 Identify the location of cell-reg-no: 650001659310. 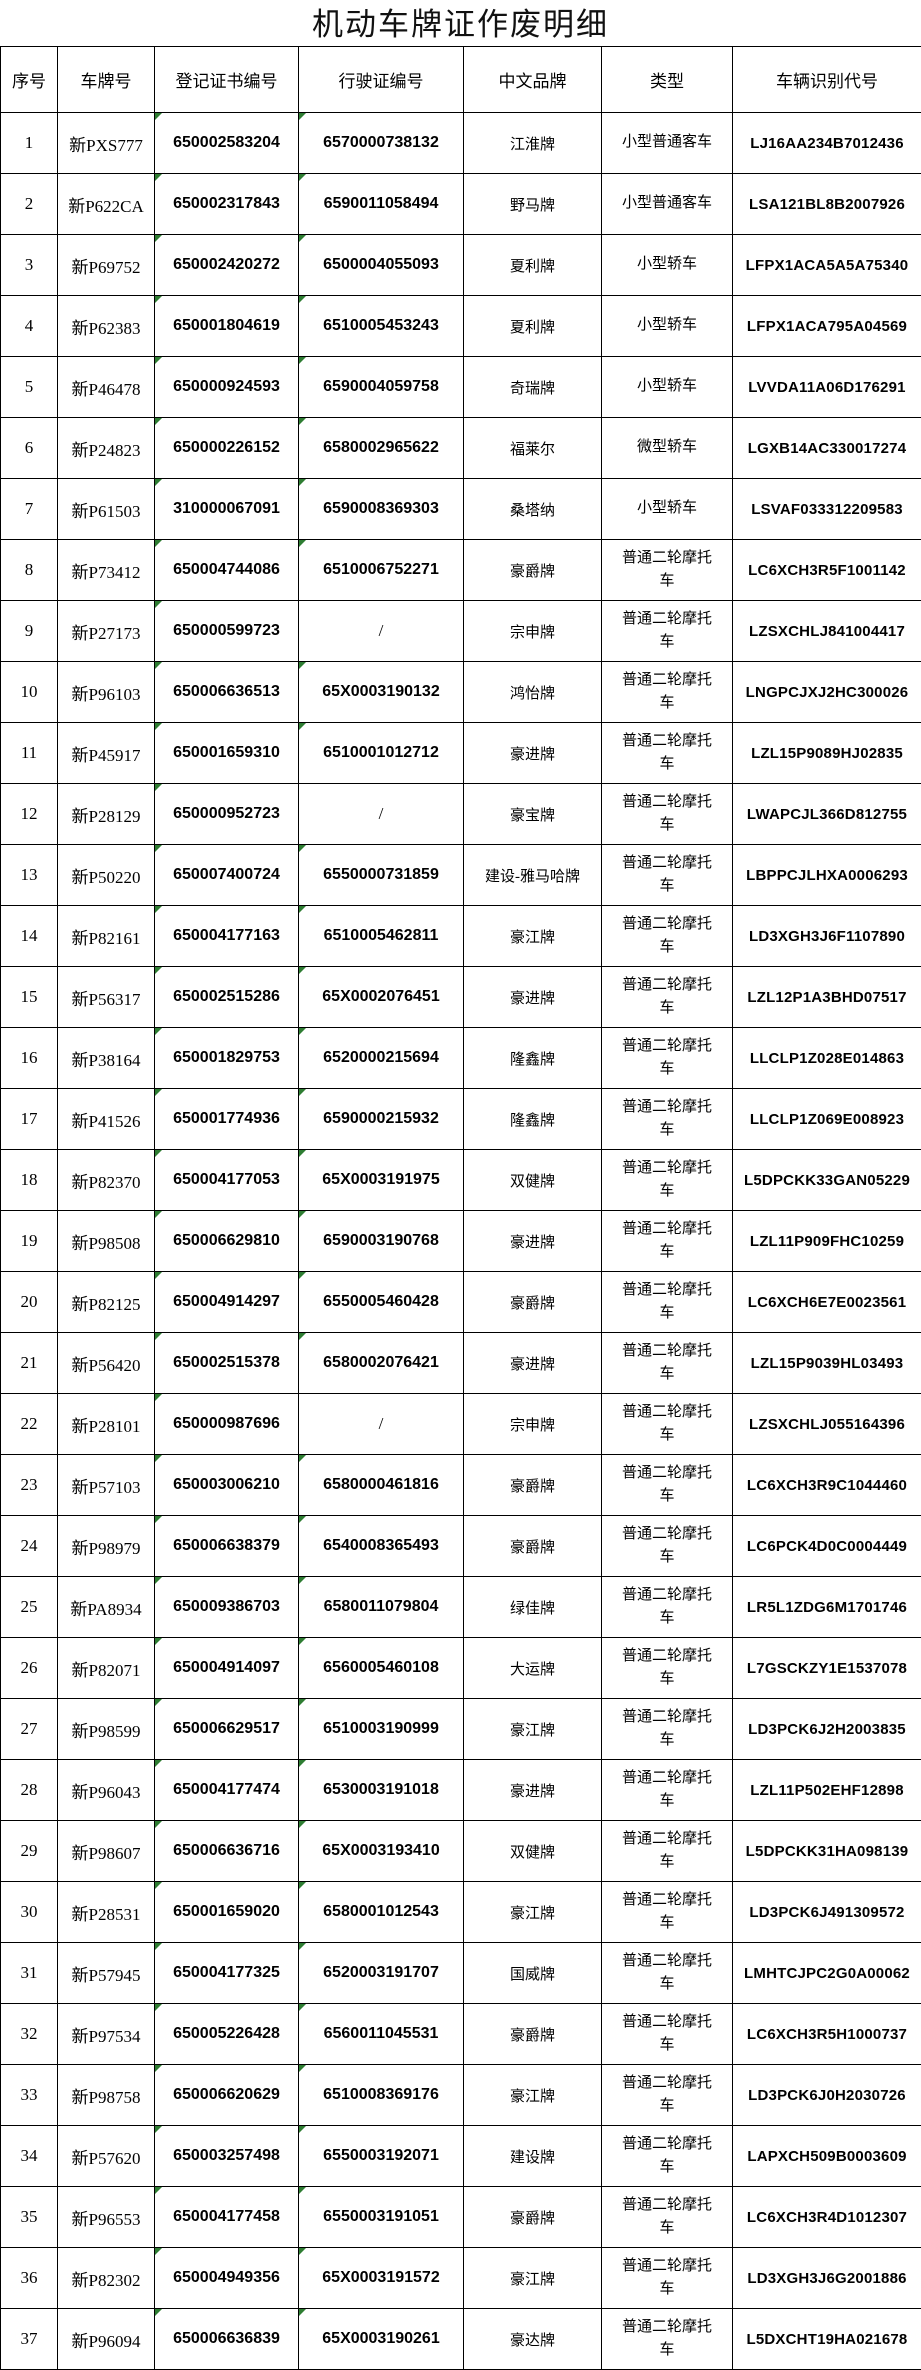
(227, 753).